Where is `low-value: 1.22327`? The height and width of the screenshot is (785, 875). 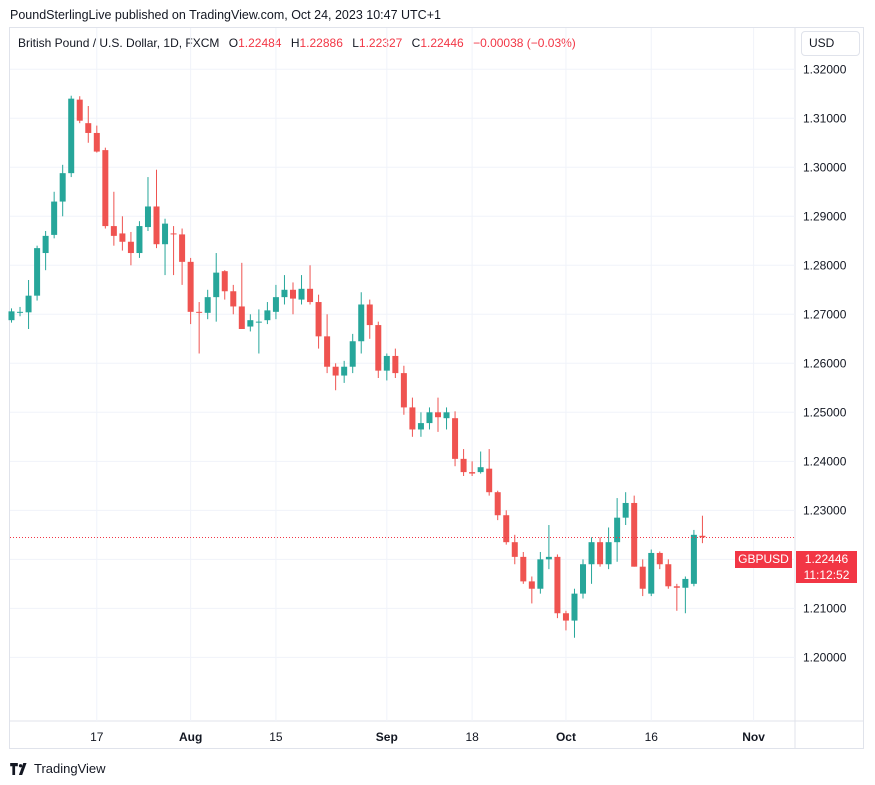
low-value: 1.22327 is located at coordinates (380, 43).